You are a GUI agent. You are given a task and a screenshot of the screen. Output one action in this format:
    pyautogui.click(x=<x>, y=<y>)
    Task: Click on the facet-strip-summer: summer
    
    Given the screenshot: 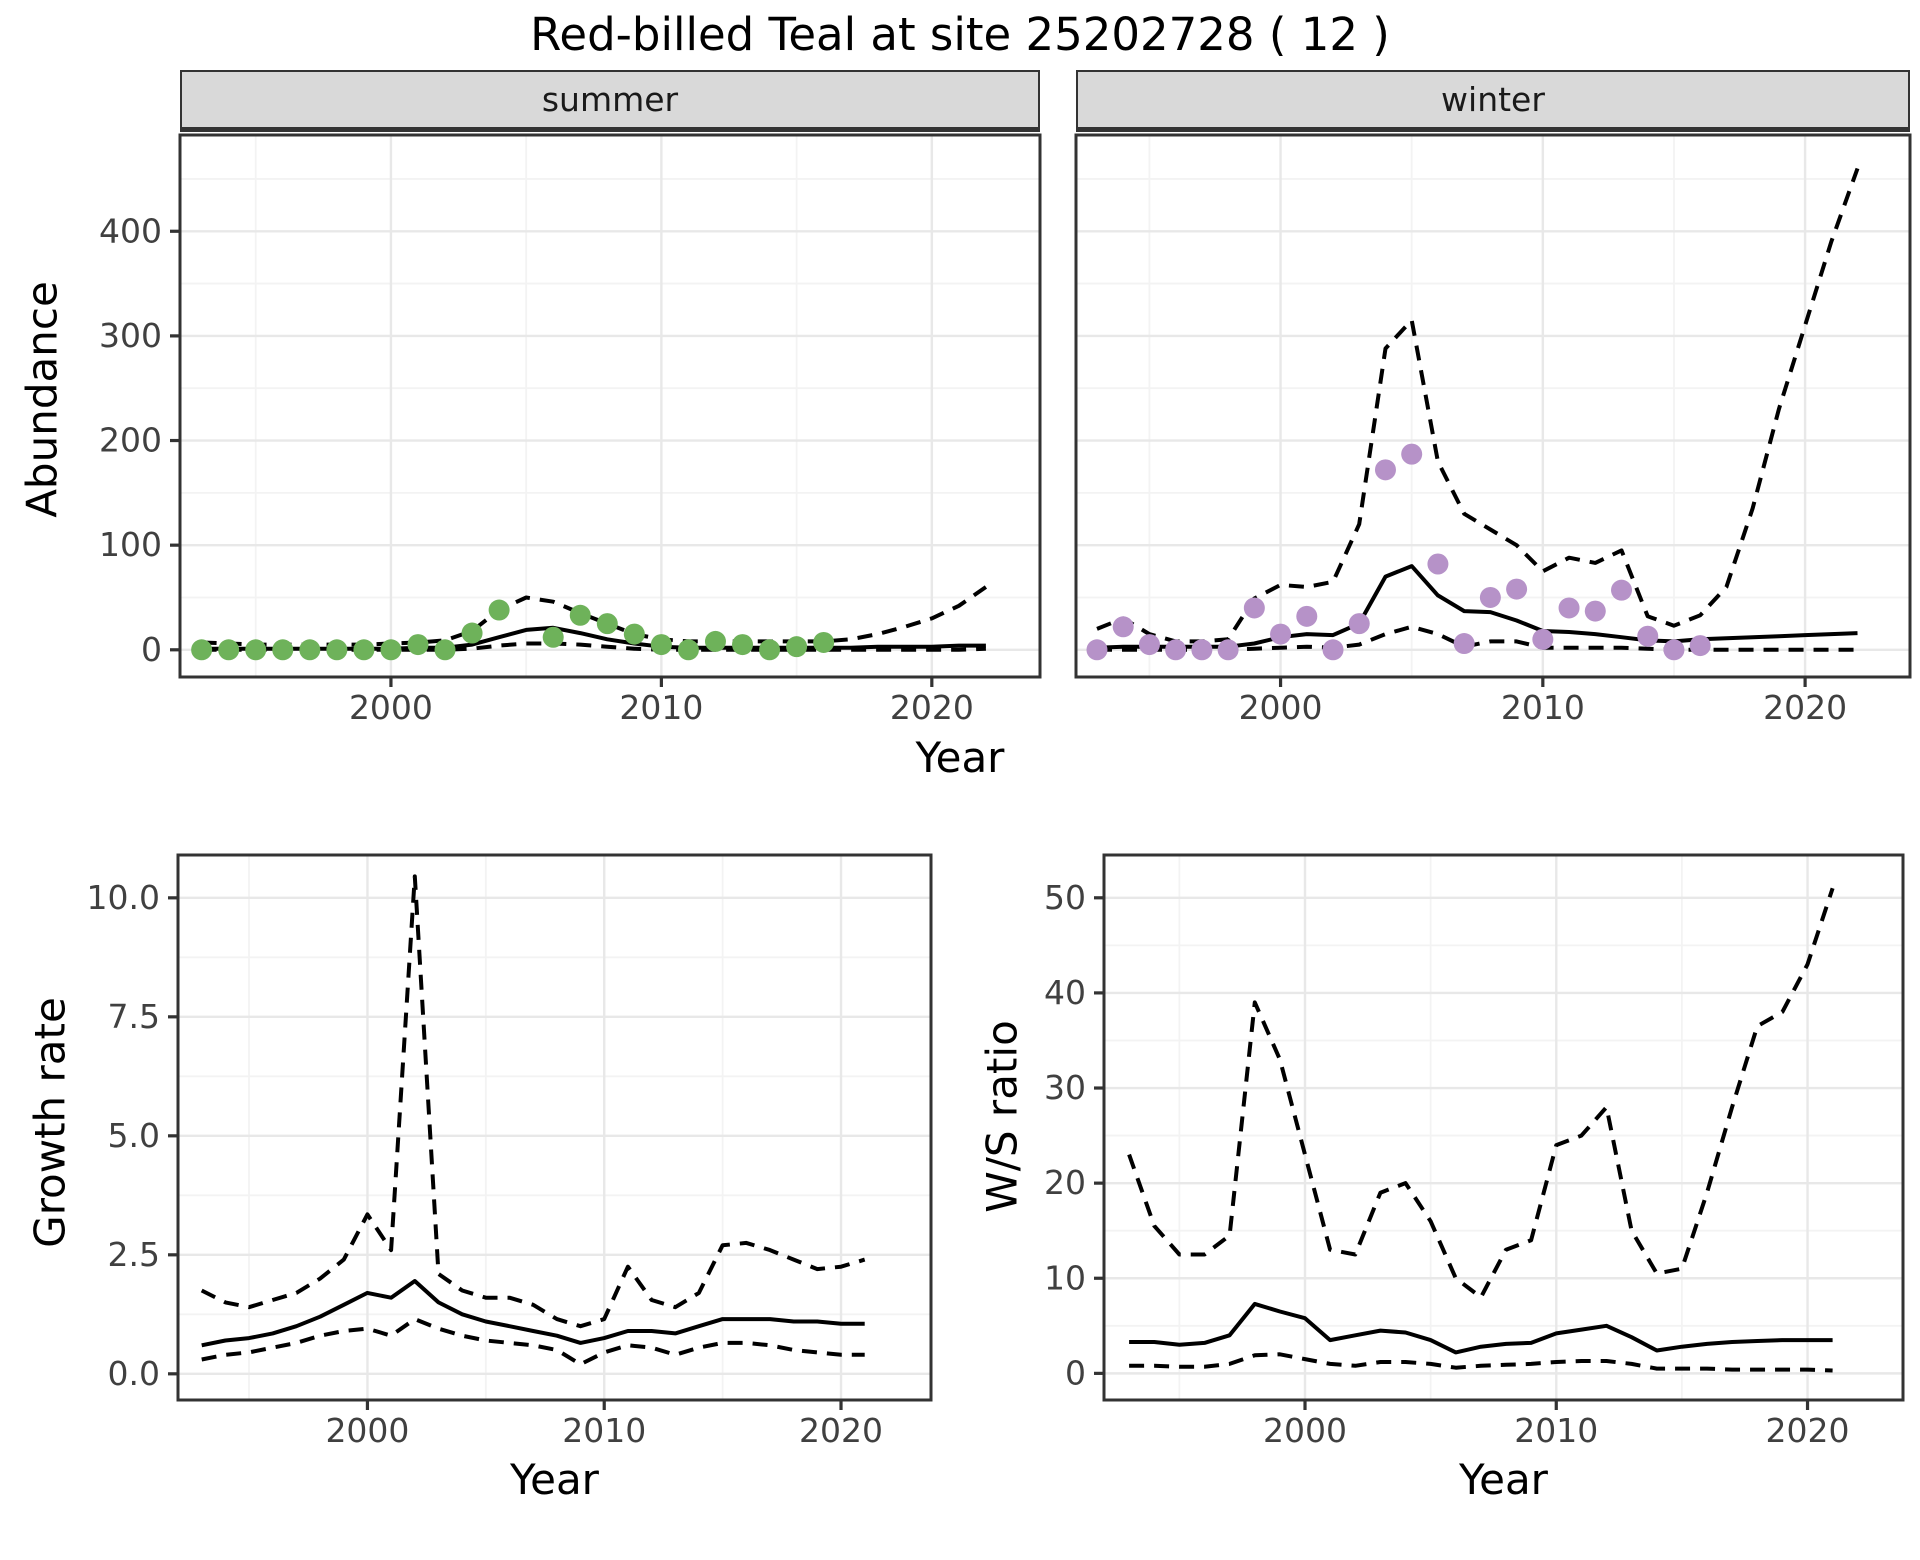 What is the action you would take?
    pyautogui.click(x=610, y=101)
    